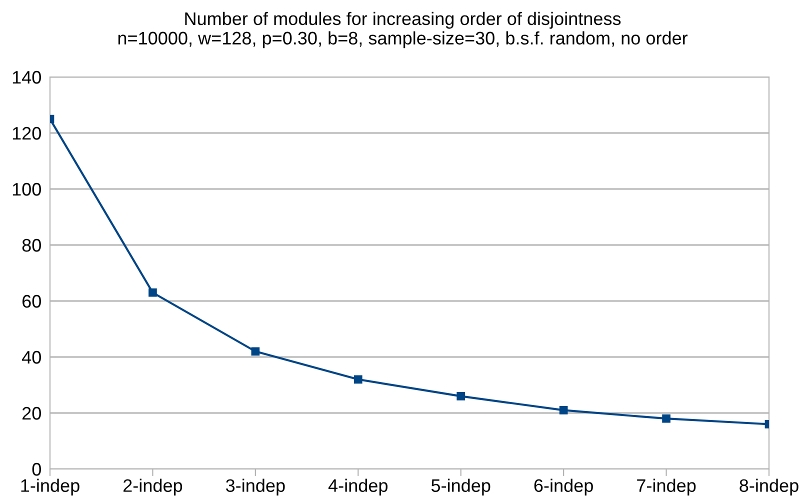  Describe the element at coordinates (36, 469) in the screenshot. I see `y-tick-label: 0` at that location.